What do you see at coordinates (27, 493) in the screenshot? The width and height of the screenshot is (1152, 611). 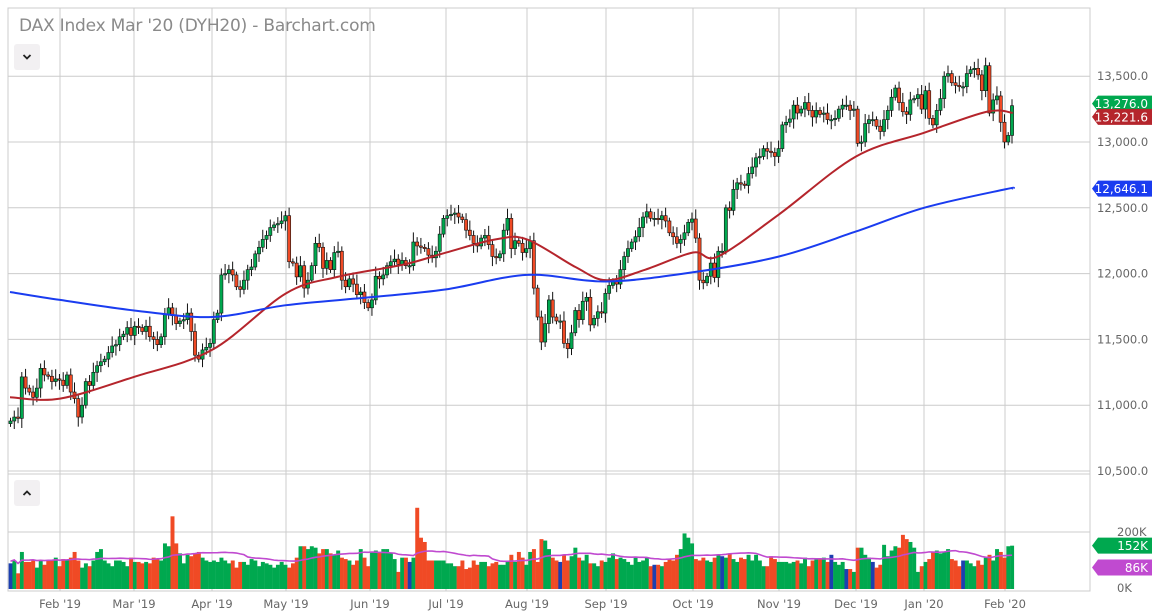 I see `collapse-volume-panel-button` at bounding box center [27, 493].